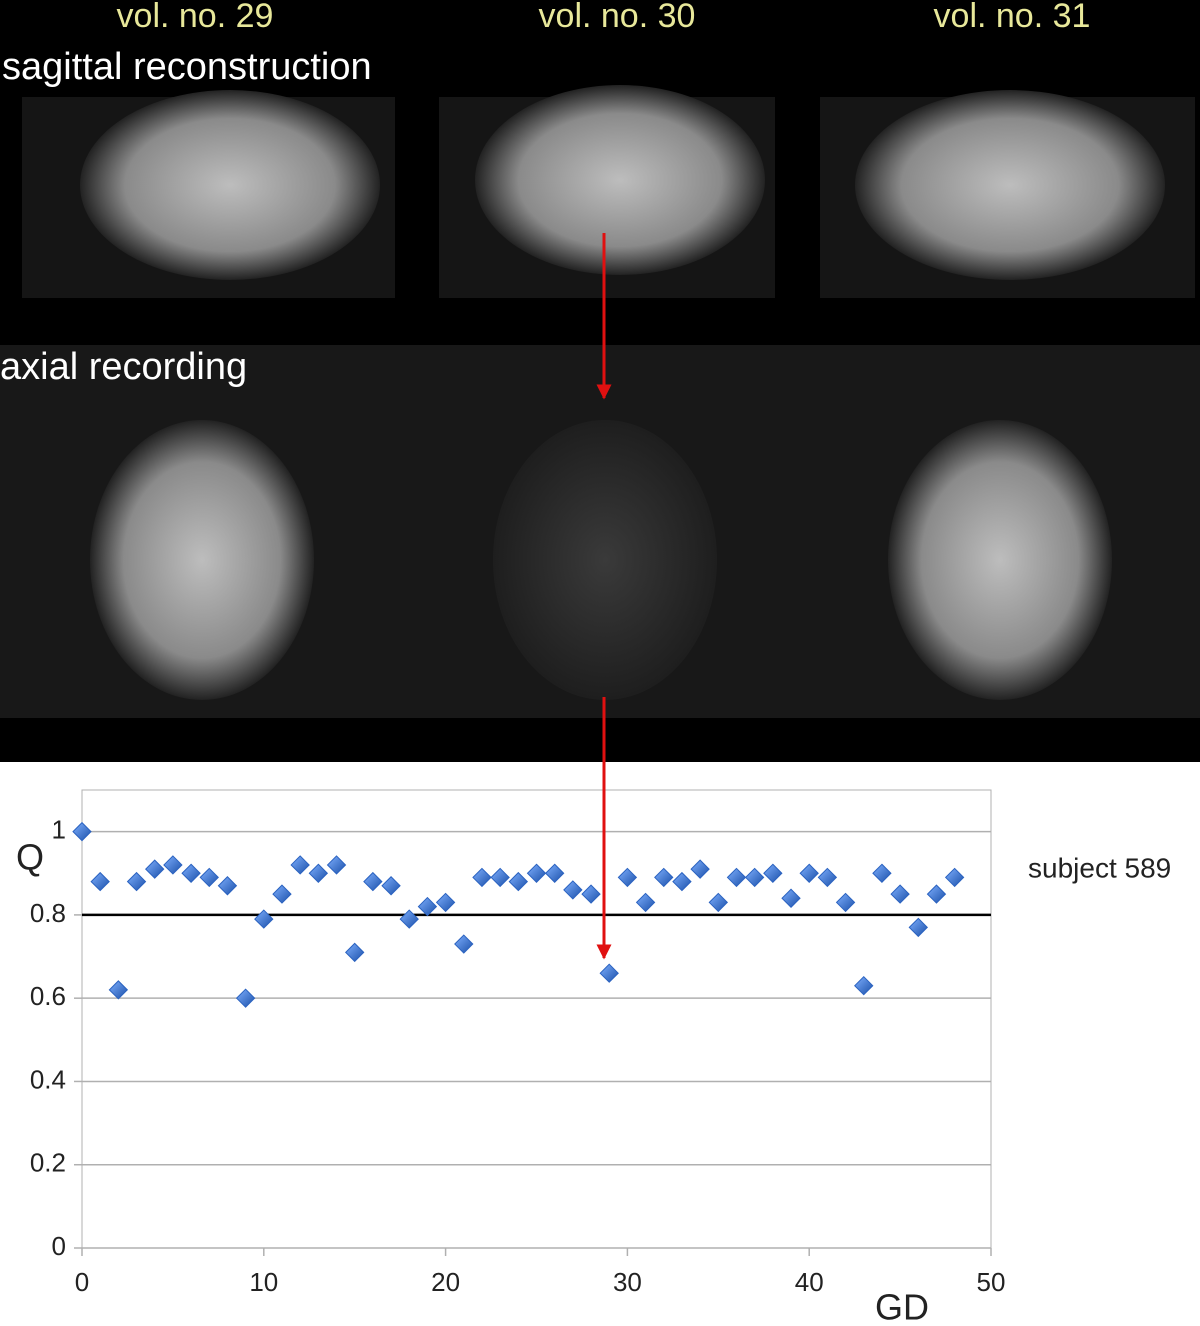  I want to click on x-tick-label: 40, so click(809, 1282).